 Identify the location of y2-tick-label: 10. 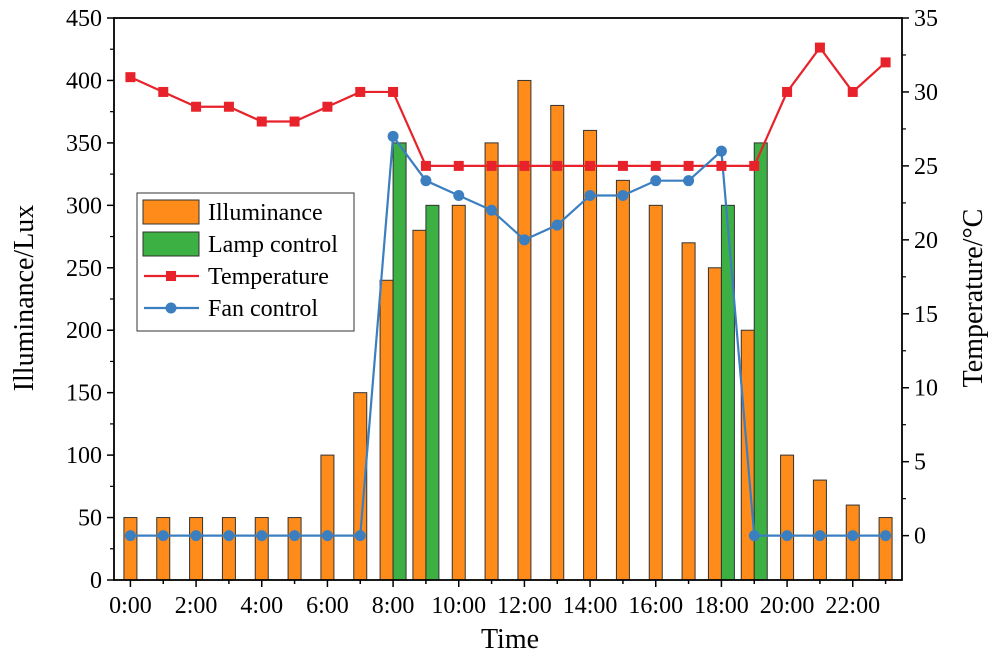
(926, 389).